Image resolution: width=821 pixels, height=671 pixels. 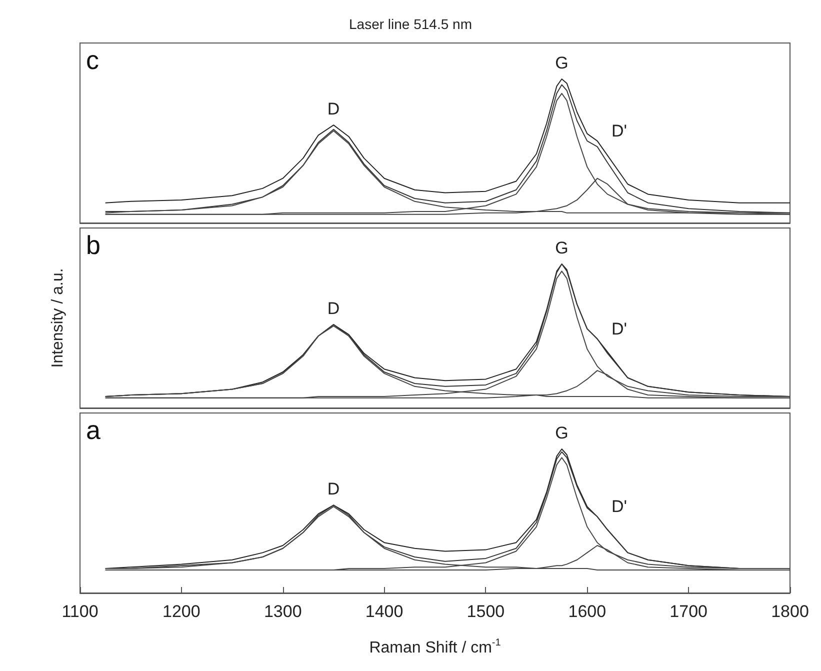 I want to click on y-axis-title: Intensity / a.u., so click(x=58, y=318).